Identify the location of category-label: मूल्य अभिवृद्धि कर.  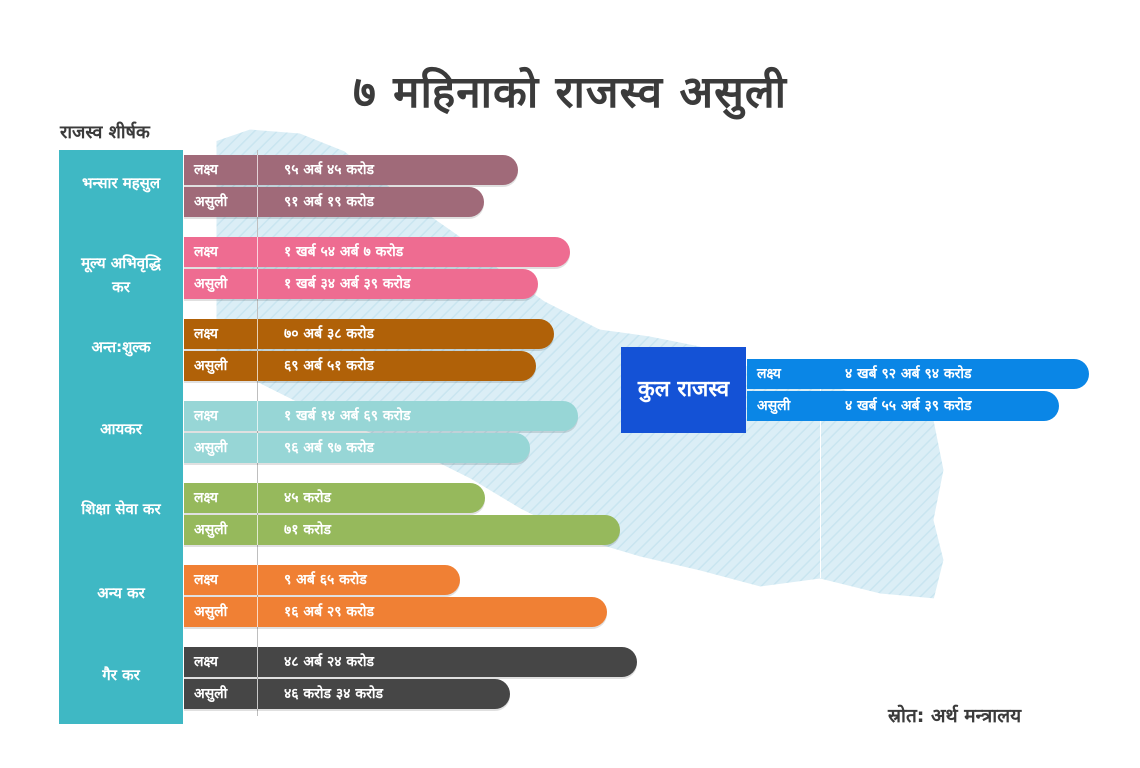
(121, 275).